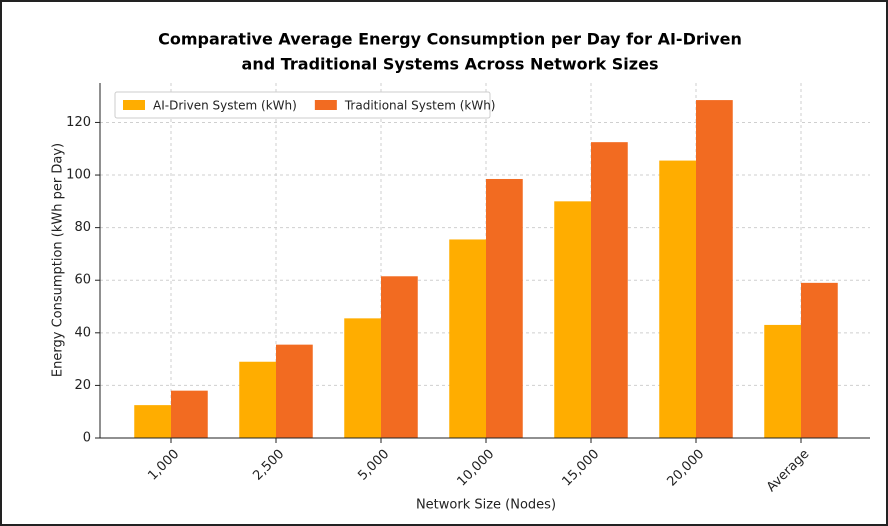 This screenshot has height=526, width=888. I want to click on legend-label: AI-Driven System (kWh), so click(225, 106).